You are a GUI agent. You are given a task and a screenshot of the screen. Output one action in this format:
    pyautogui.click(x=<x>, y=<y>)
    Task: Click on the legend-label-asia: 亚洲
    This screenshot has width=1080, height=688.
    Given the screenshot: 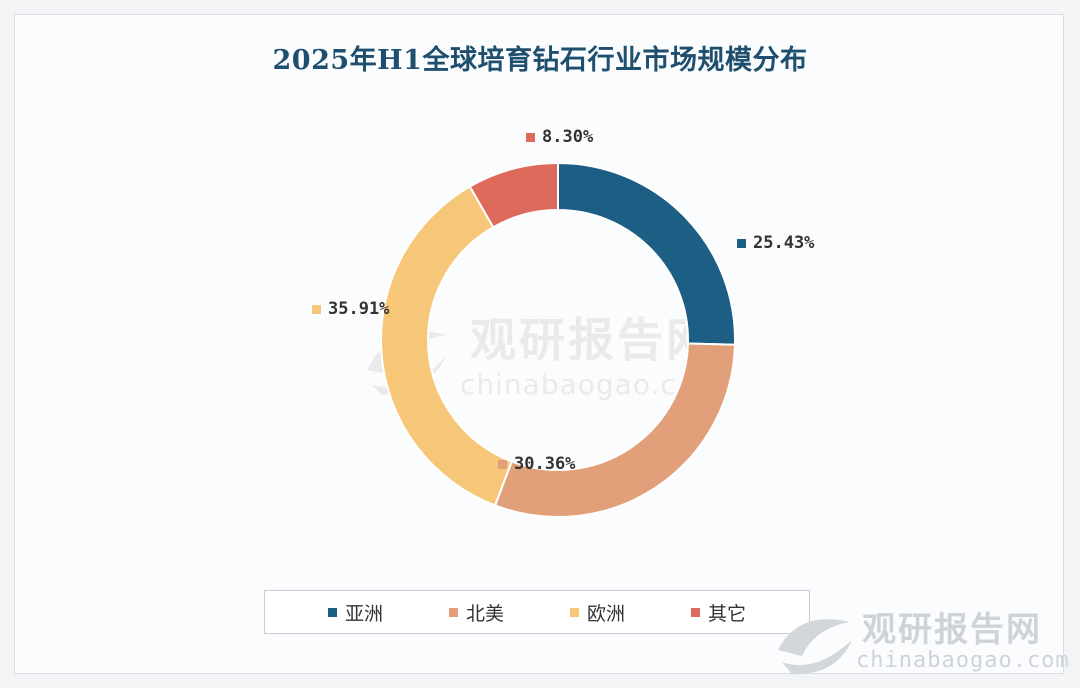 What is the action you would take?
    pyautogui.click(x=363, y=613)
    